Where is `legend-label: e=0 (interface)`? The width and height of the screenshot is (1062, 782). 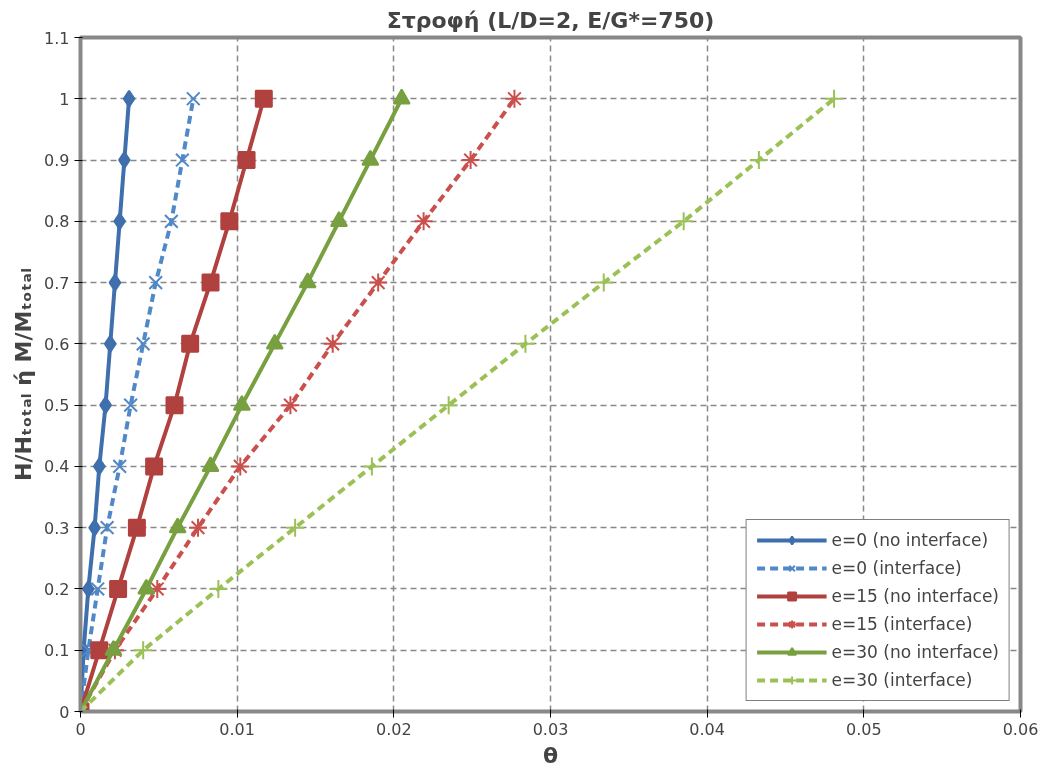 legend-label: e=0 (interface) is located at coordinates (896, 568).